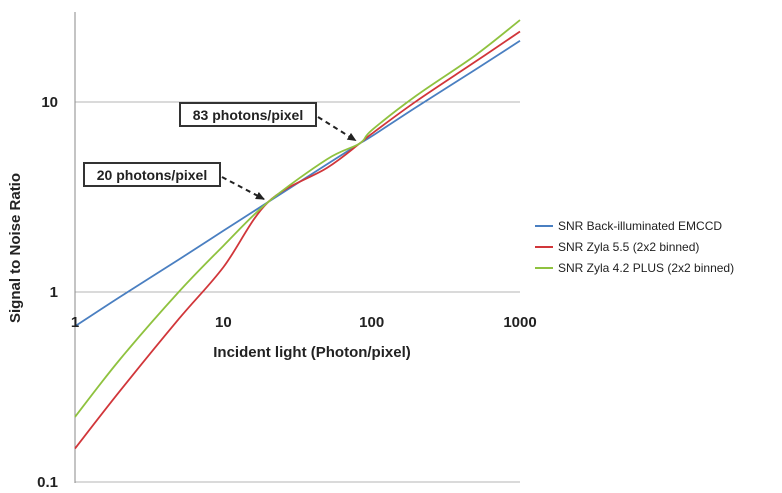 The height and width of the screenshot is (493, 782). What do you see at coordinates (646, 268) in the screenshot?
I see `legend-label: SNR Zyla 4.2 PLUS (2x2 binned)` at bounding box center [646, 268].